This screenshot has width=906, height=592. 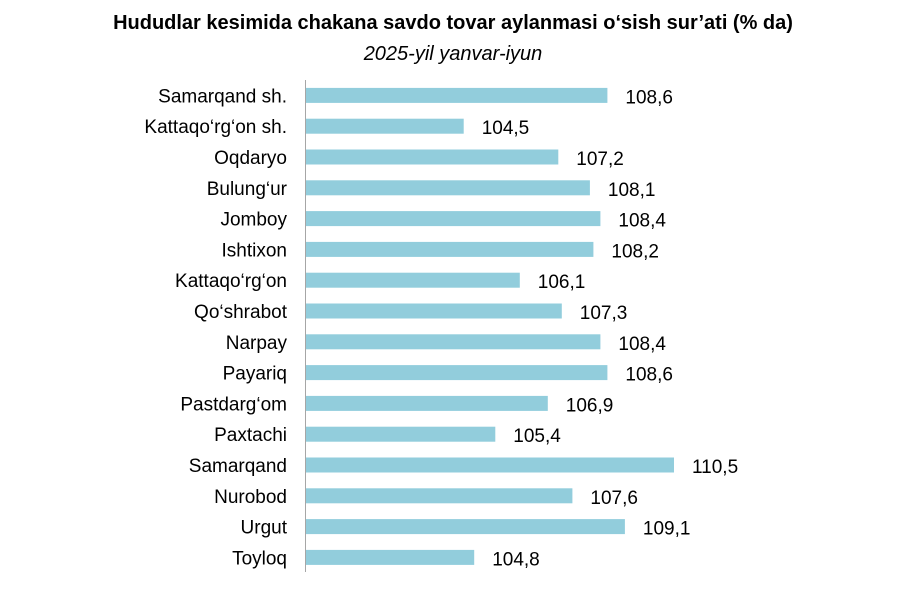 I want to click on category-label: Urgut, so click(x=264, y=528).